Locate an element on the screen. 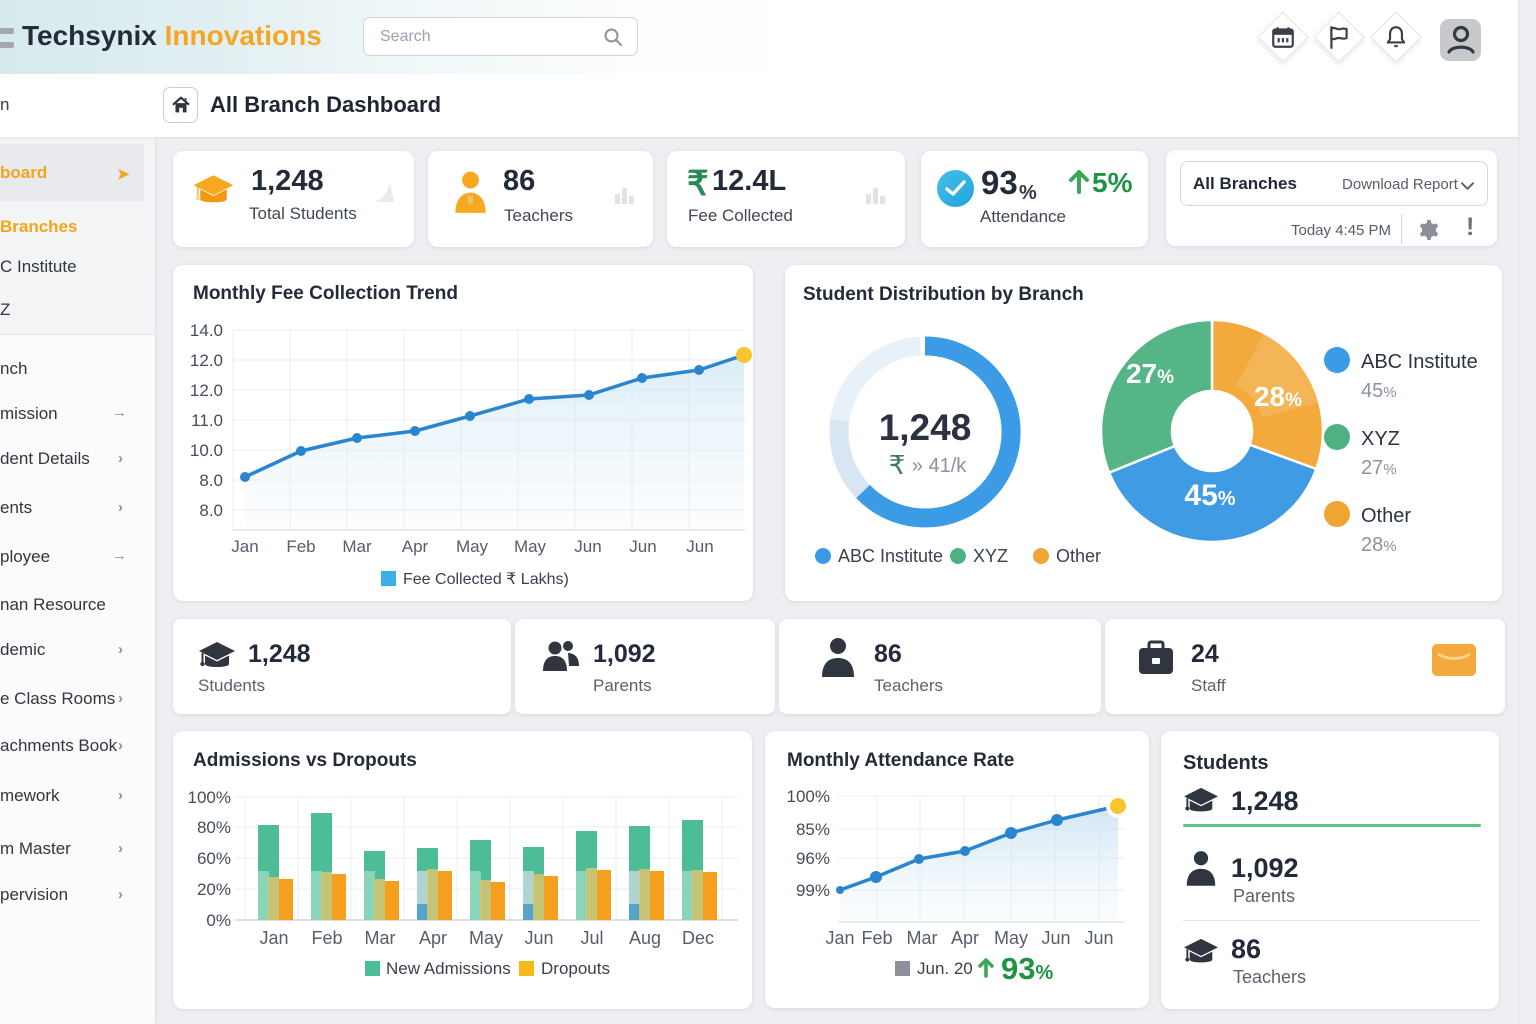 The height and width of the screenshot is (1024, 1536). svg-text: 28% is located at coordinates (1379, 545).